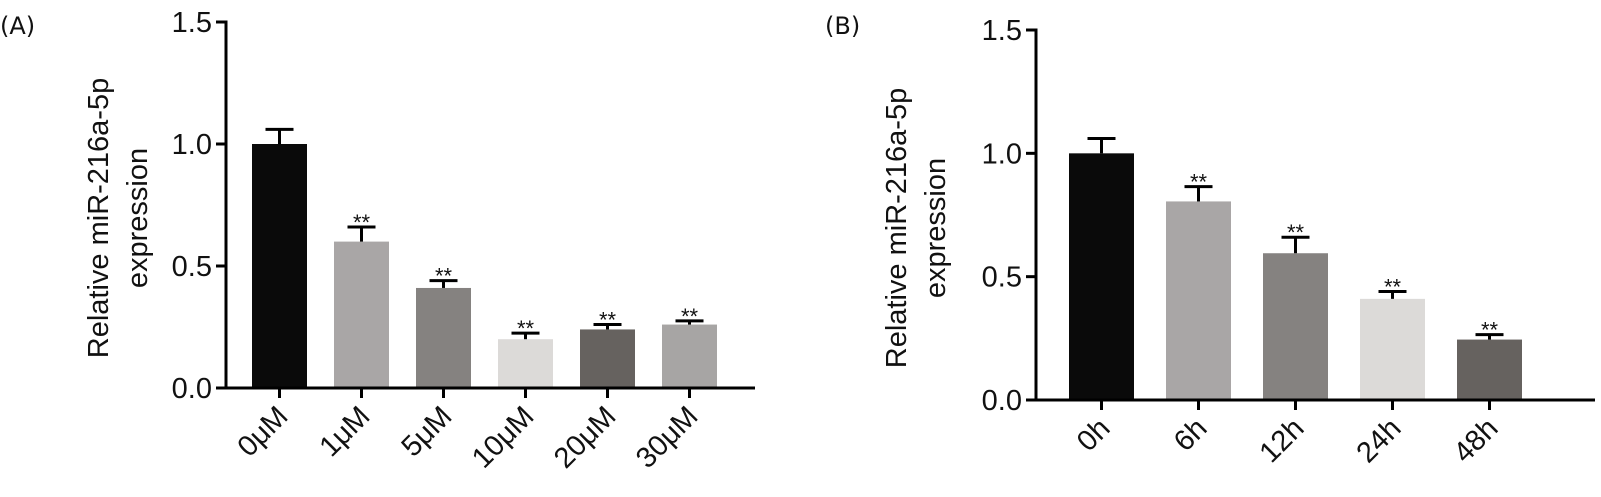 The image size is (1601, 497). I want to click on x-tick-label: 10μM, so click(503, 437).